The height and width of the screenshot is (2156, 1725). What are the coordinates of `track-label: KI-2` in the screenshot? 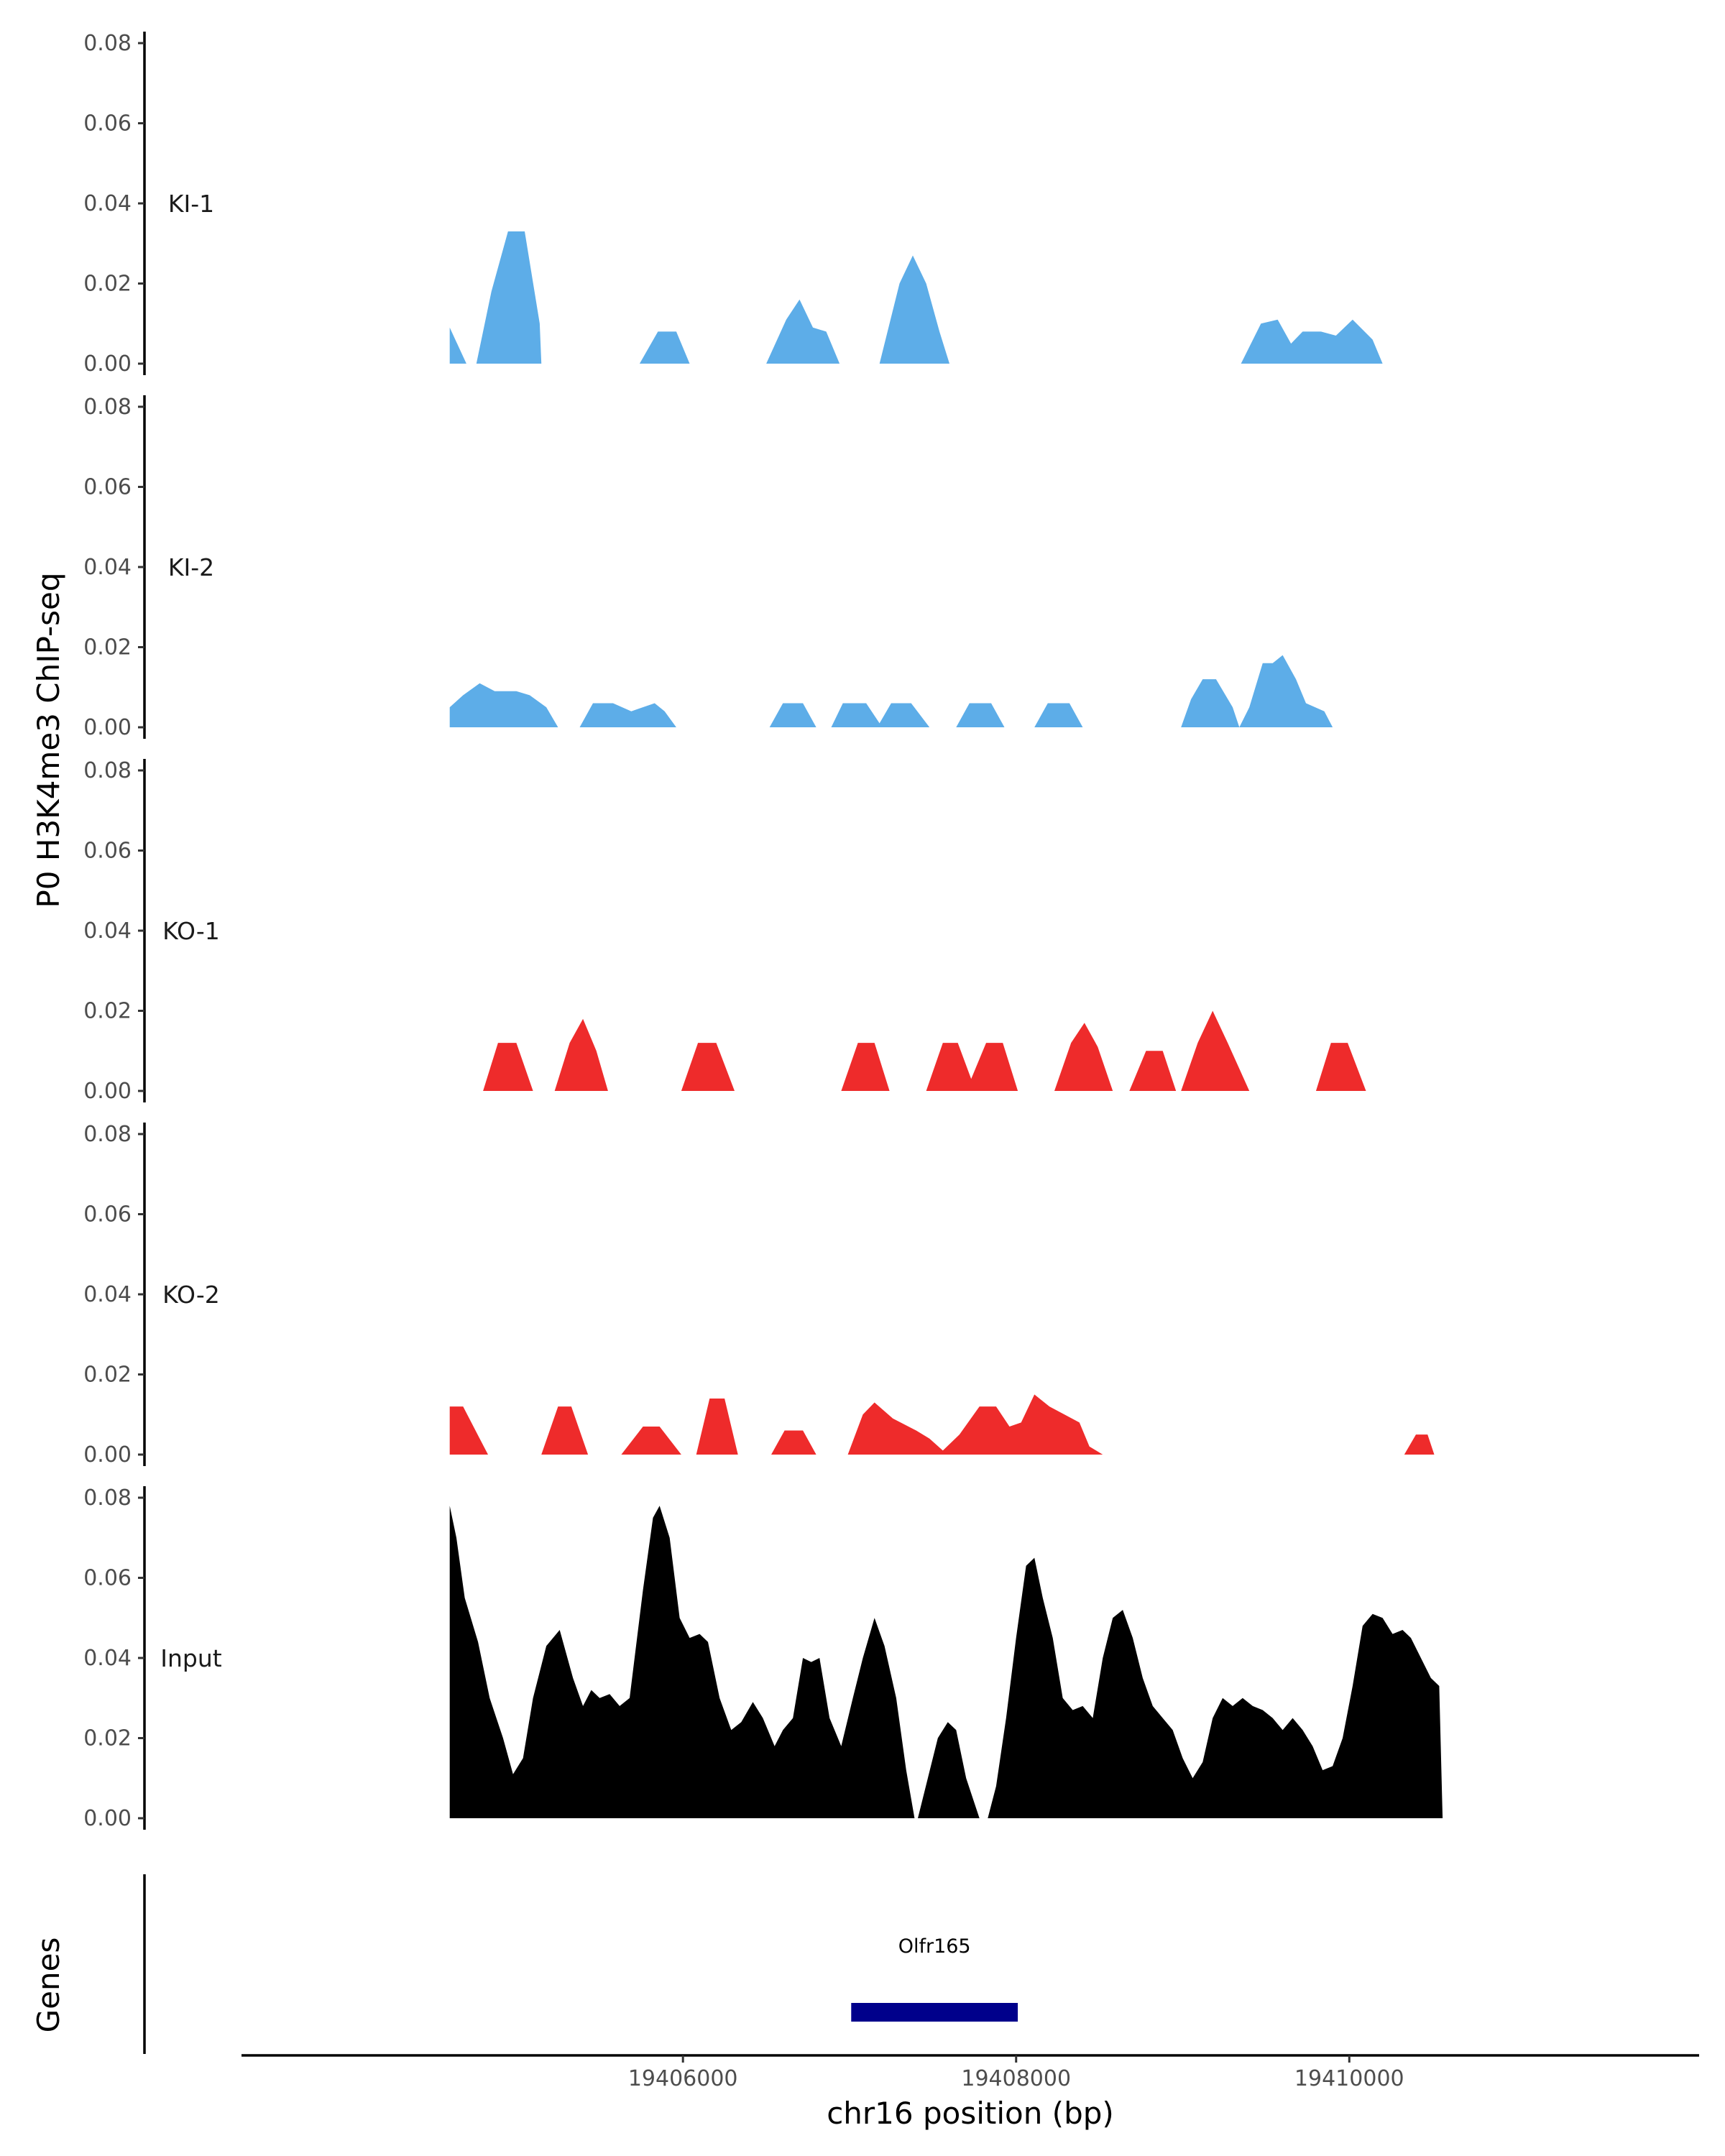 It's located at (191, 567).